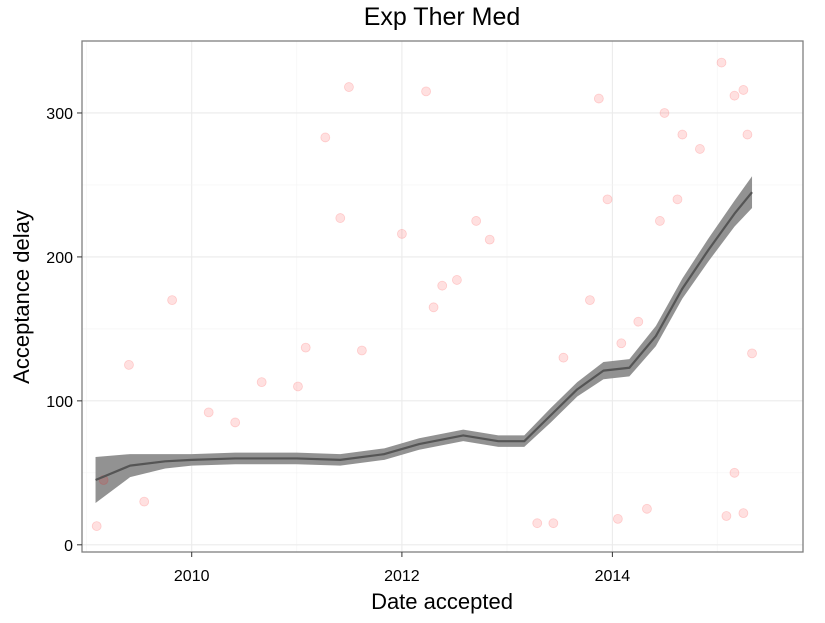  Describe the element at coordinates (442, 17) in the screenshot. I see `chart-title: Exp Ther Med` at that location.